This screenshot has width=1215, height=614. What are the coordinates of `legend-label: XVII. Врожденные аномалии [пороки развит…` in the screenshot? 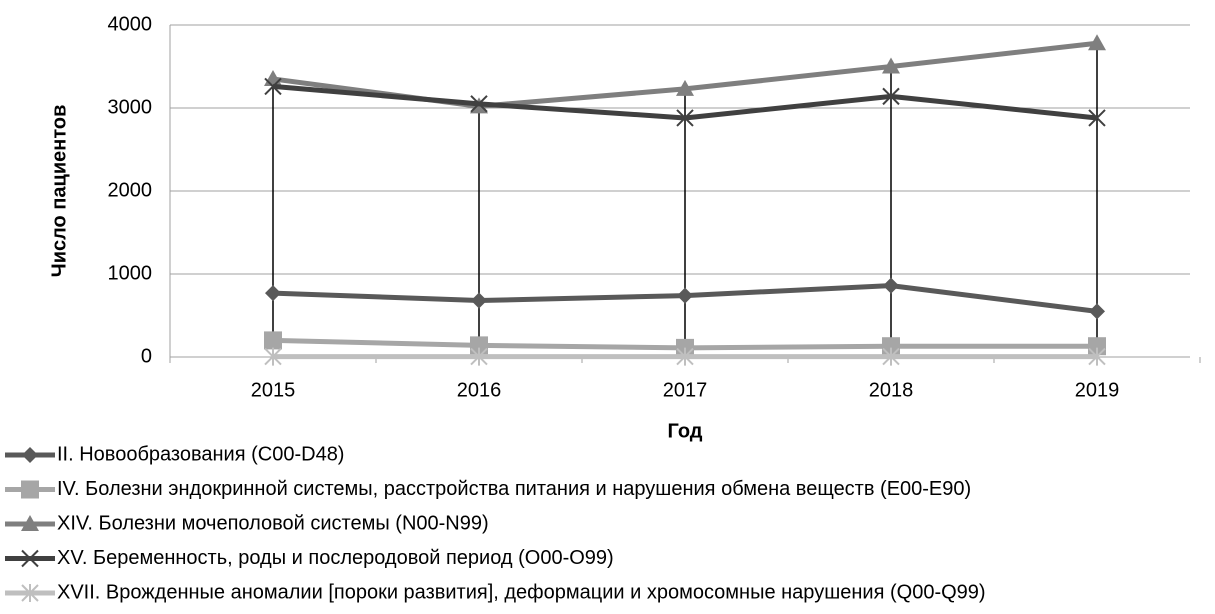 It's located at (521, 592).